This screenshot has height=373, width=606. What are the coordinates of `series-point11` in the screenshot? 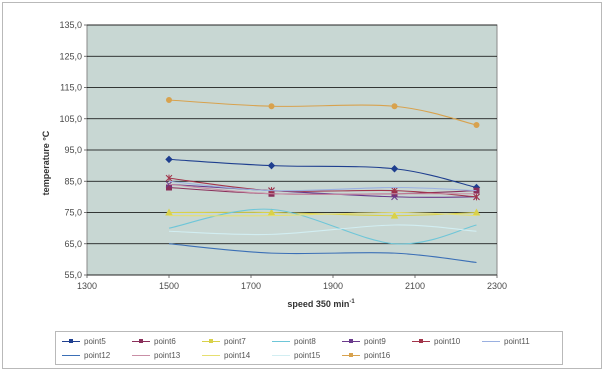 It's located at (322, 186).